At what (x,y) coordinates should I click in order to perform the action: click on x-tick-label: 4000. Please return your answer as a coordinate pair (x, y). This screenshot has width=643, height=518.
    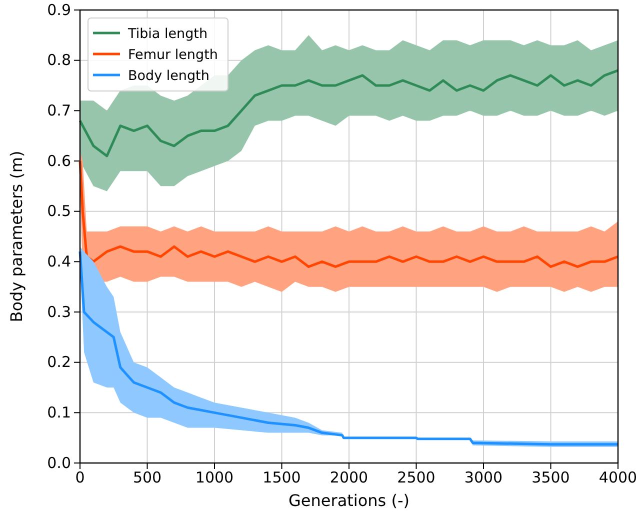
    Looking at the image, I should click on (618, 477).